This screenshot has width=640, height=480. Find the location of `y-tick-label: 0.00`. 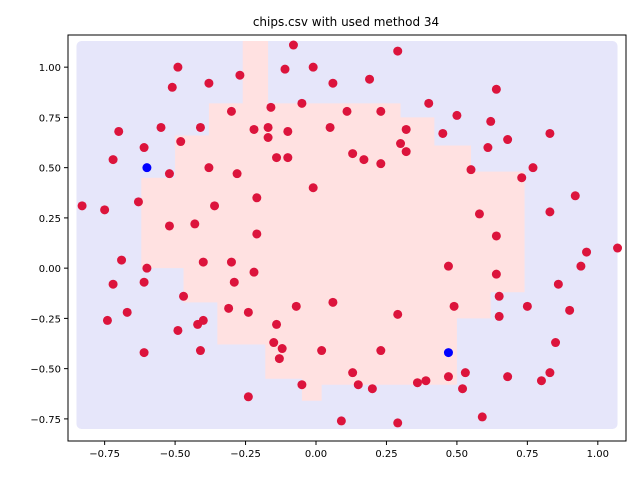

y-tick-label: 0.00 is located at coordinates (50, 269).